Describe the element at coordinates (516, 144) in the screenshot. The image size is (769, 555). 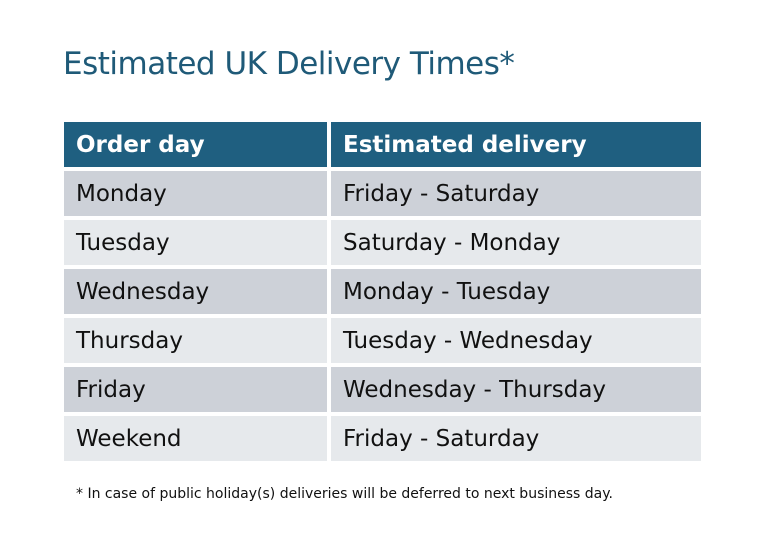
I see `header-estimated-delivery: Estimated delivery` at that location.